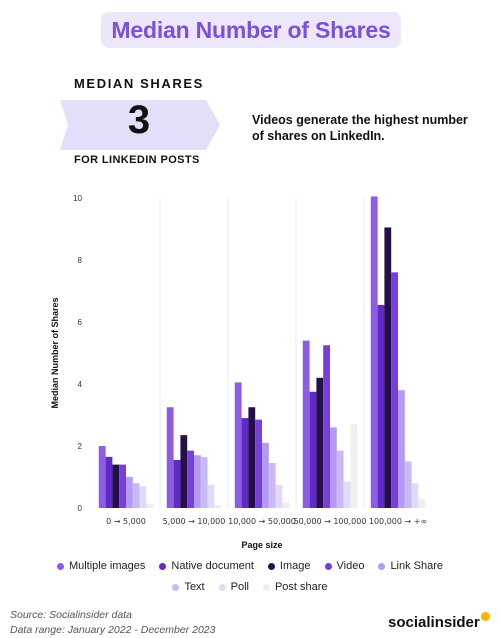 The height and width of the screenshot is (638, 500). Describe the element at coordinates (250, 587) in the screenshot. I see `legend-row-2: Text Poll Post share` at that location.